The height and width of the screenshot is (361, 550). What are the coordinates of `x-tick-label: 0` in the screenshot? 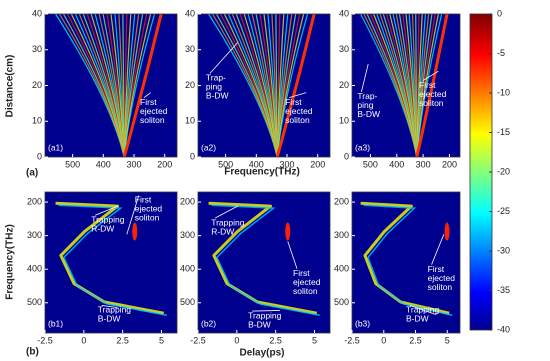 It's located at (383, 340).